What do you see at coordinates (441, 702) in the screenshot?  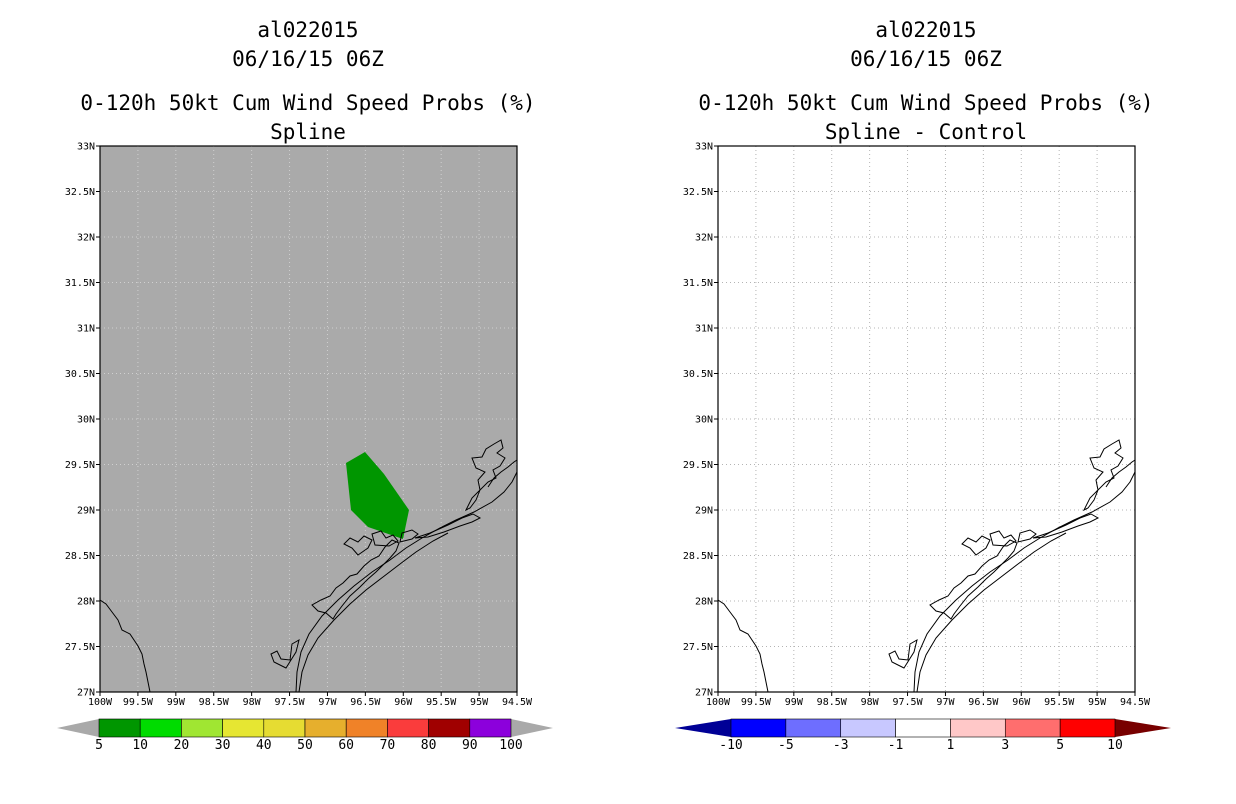 I see `lon-tick-label: 95.5W` at bounding box center [441, 702].